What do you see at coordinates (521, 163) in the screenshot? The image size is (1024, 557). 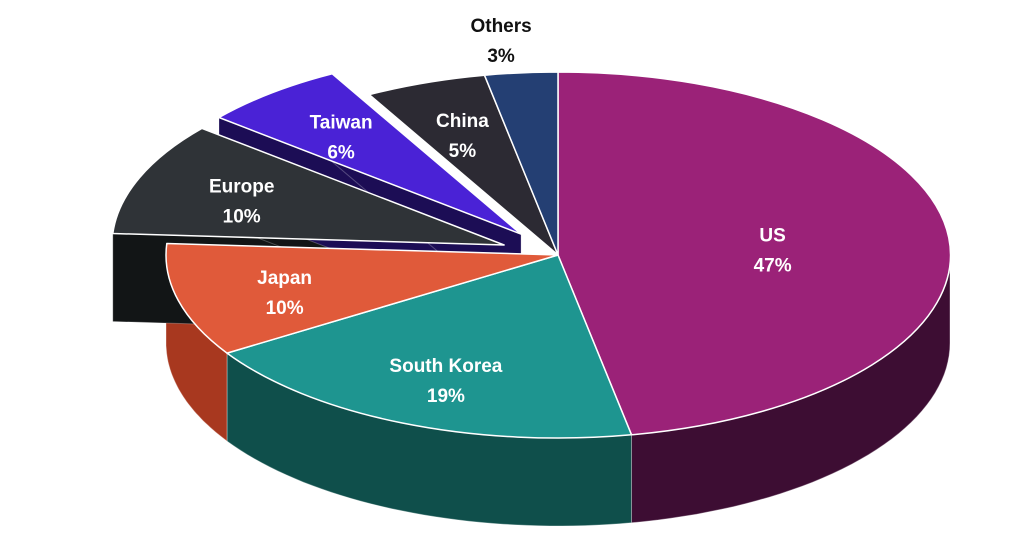 I see `slice-others` at bounding box center [521, 163].